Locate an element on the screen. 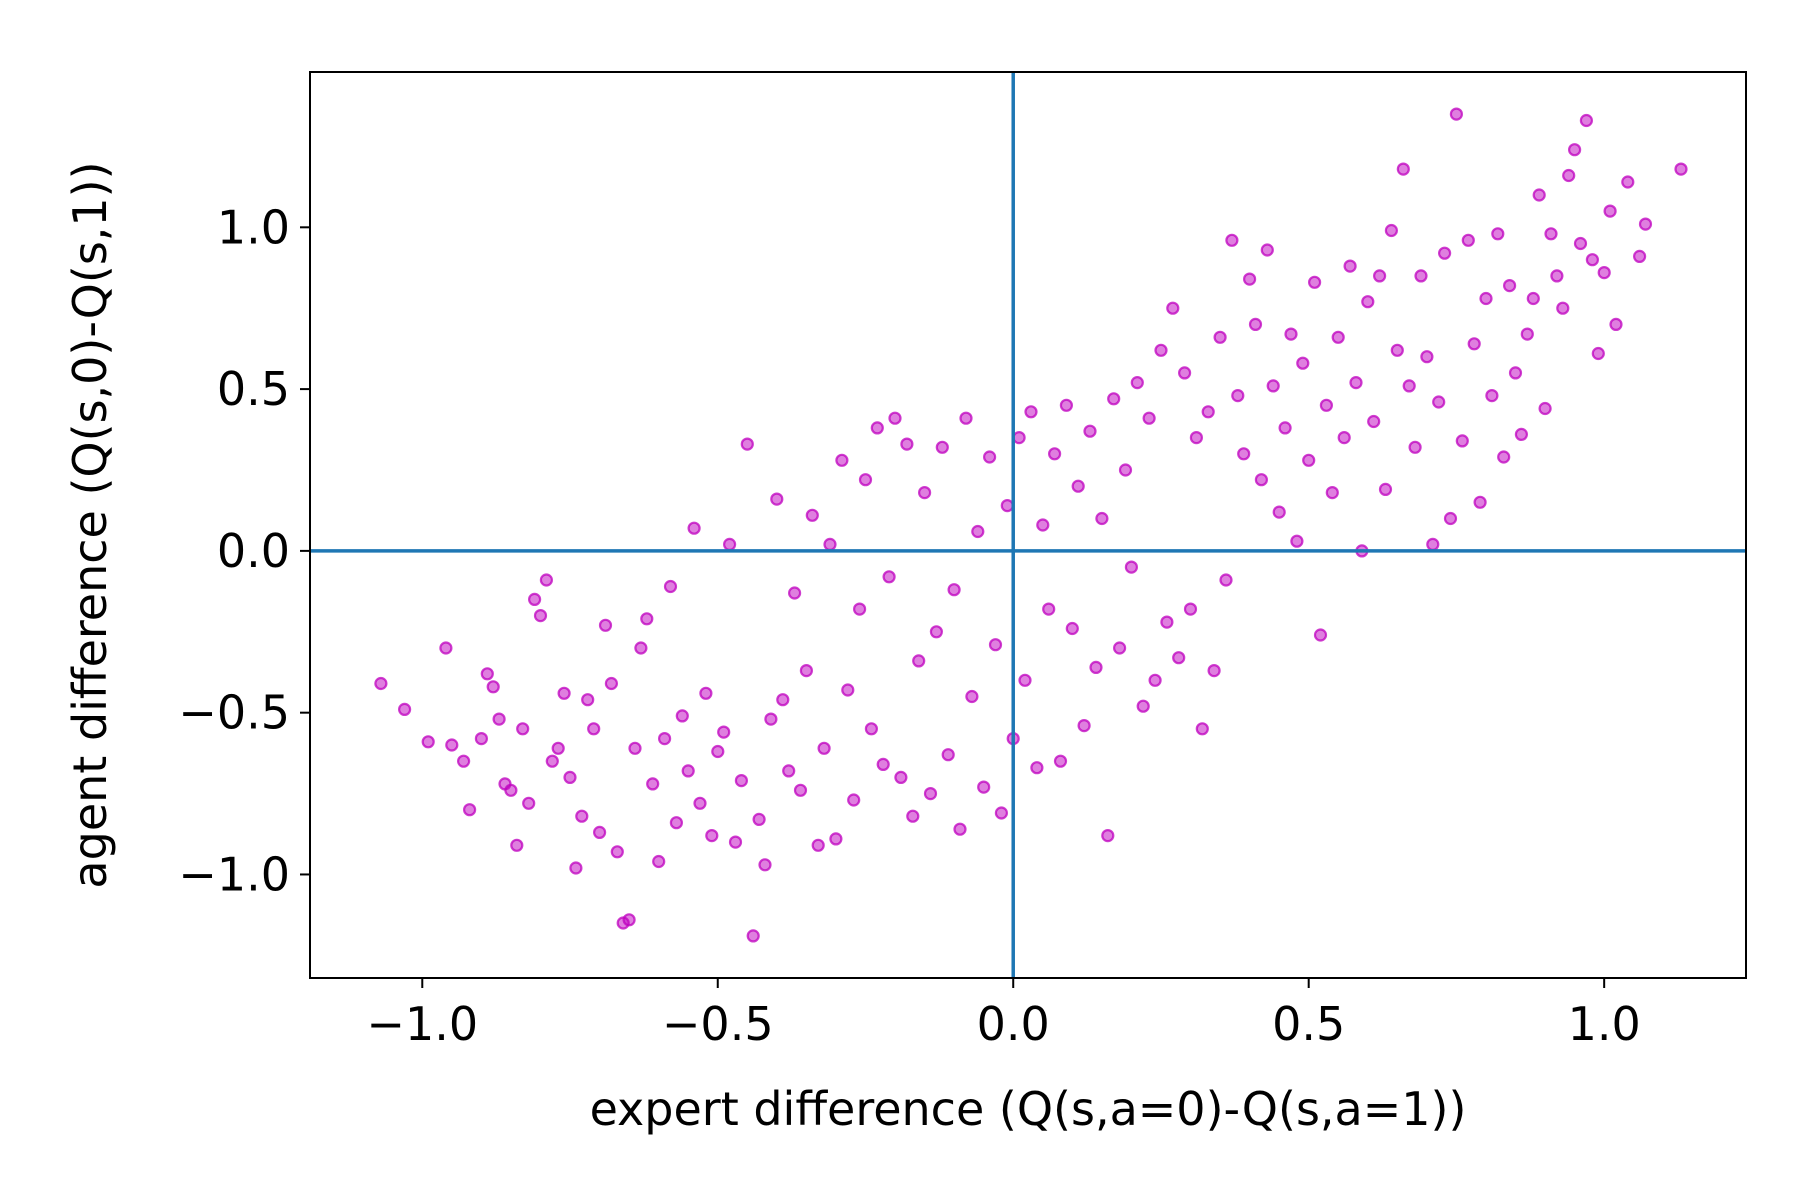  y-tick-label: 0.5 is located at coordinates (253, 389).